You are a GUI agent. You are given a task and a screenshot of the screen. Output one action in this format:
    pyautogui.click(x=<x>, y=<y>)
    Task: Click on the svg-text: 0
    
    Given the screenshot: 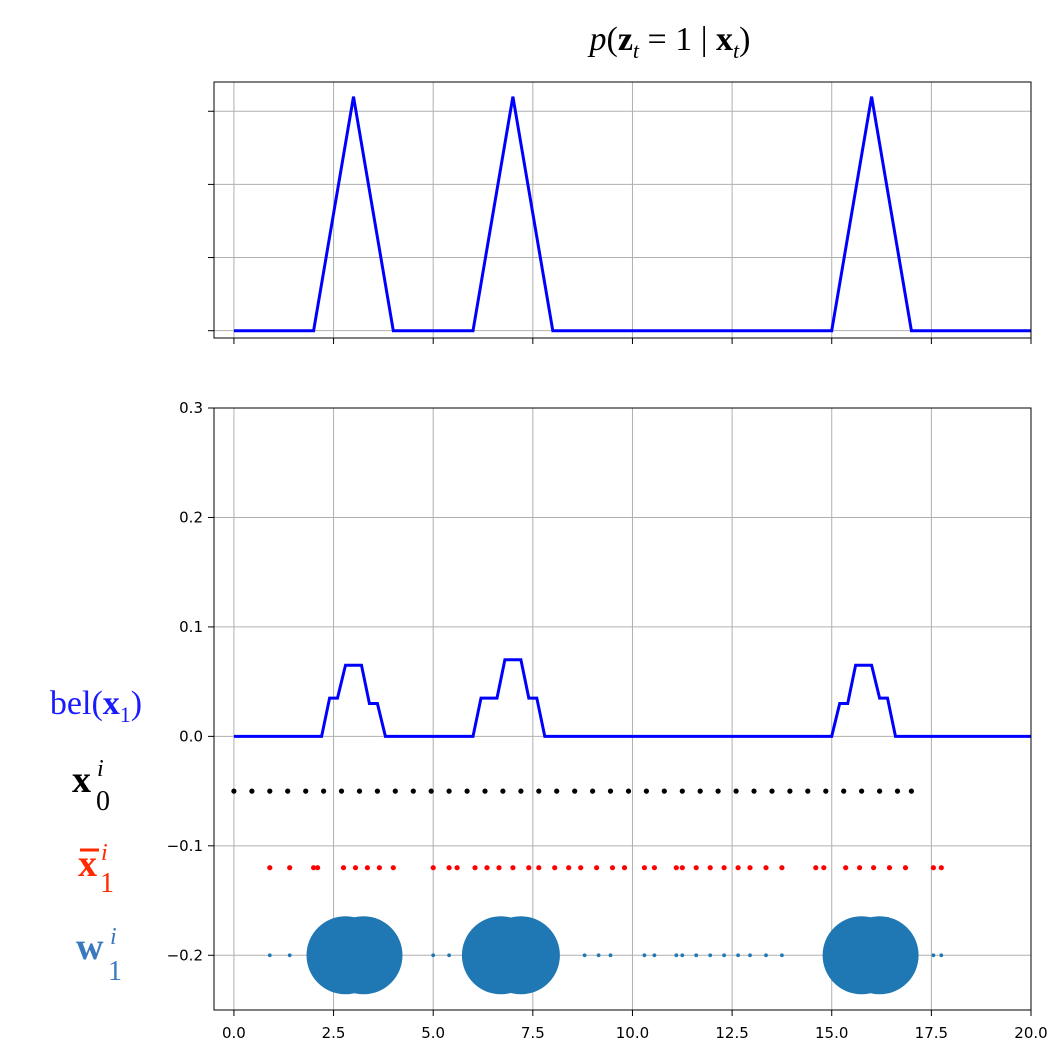 What is the action you would take?
    pyautogui.click(x=103, y=801)
    